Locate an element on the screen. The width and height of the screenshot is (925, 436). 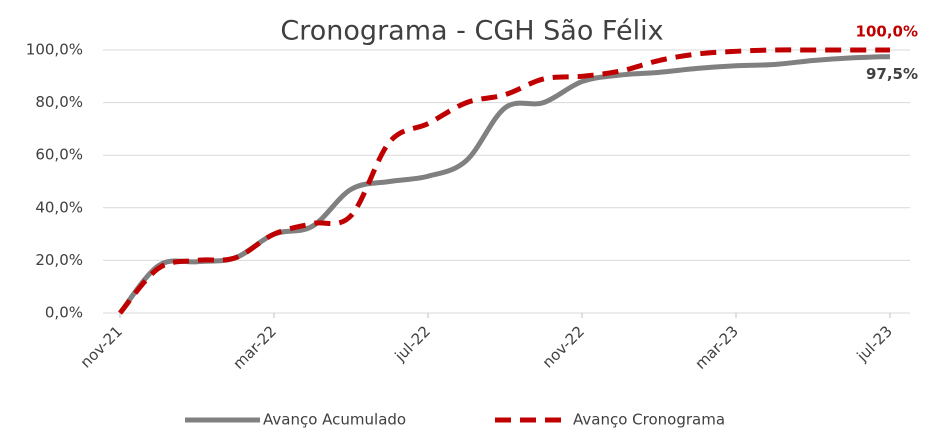
y-tick-label: 60,0% is located at coordinates (59, 155).